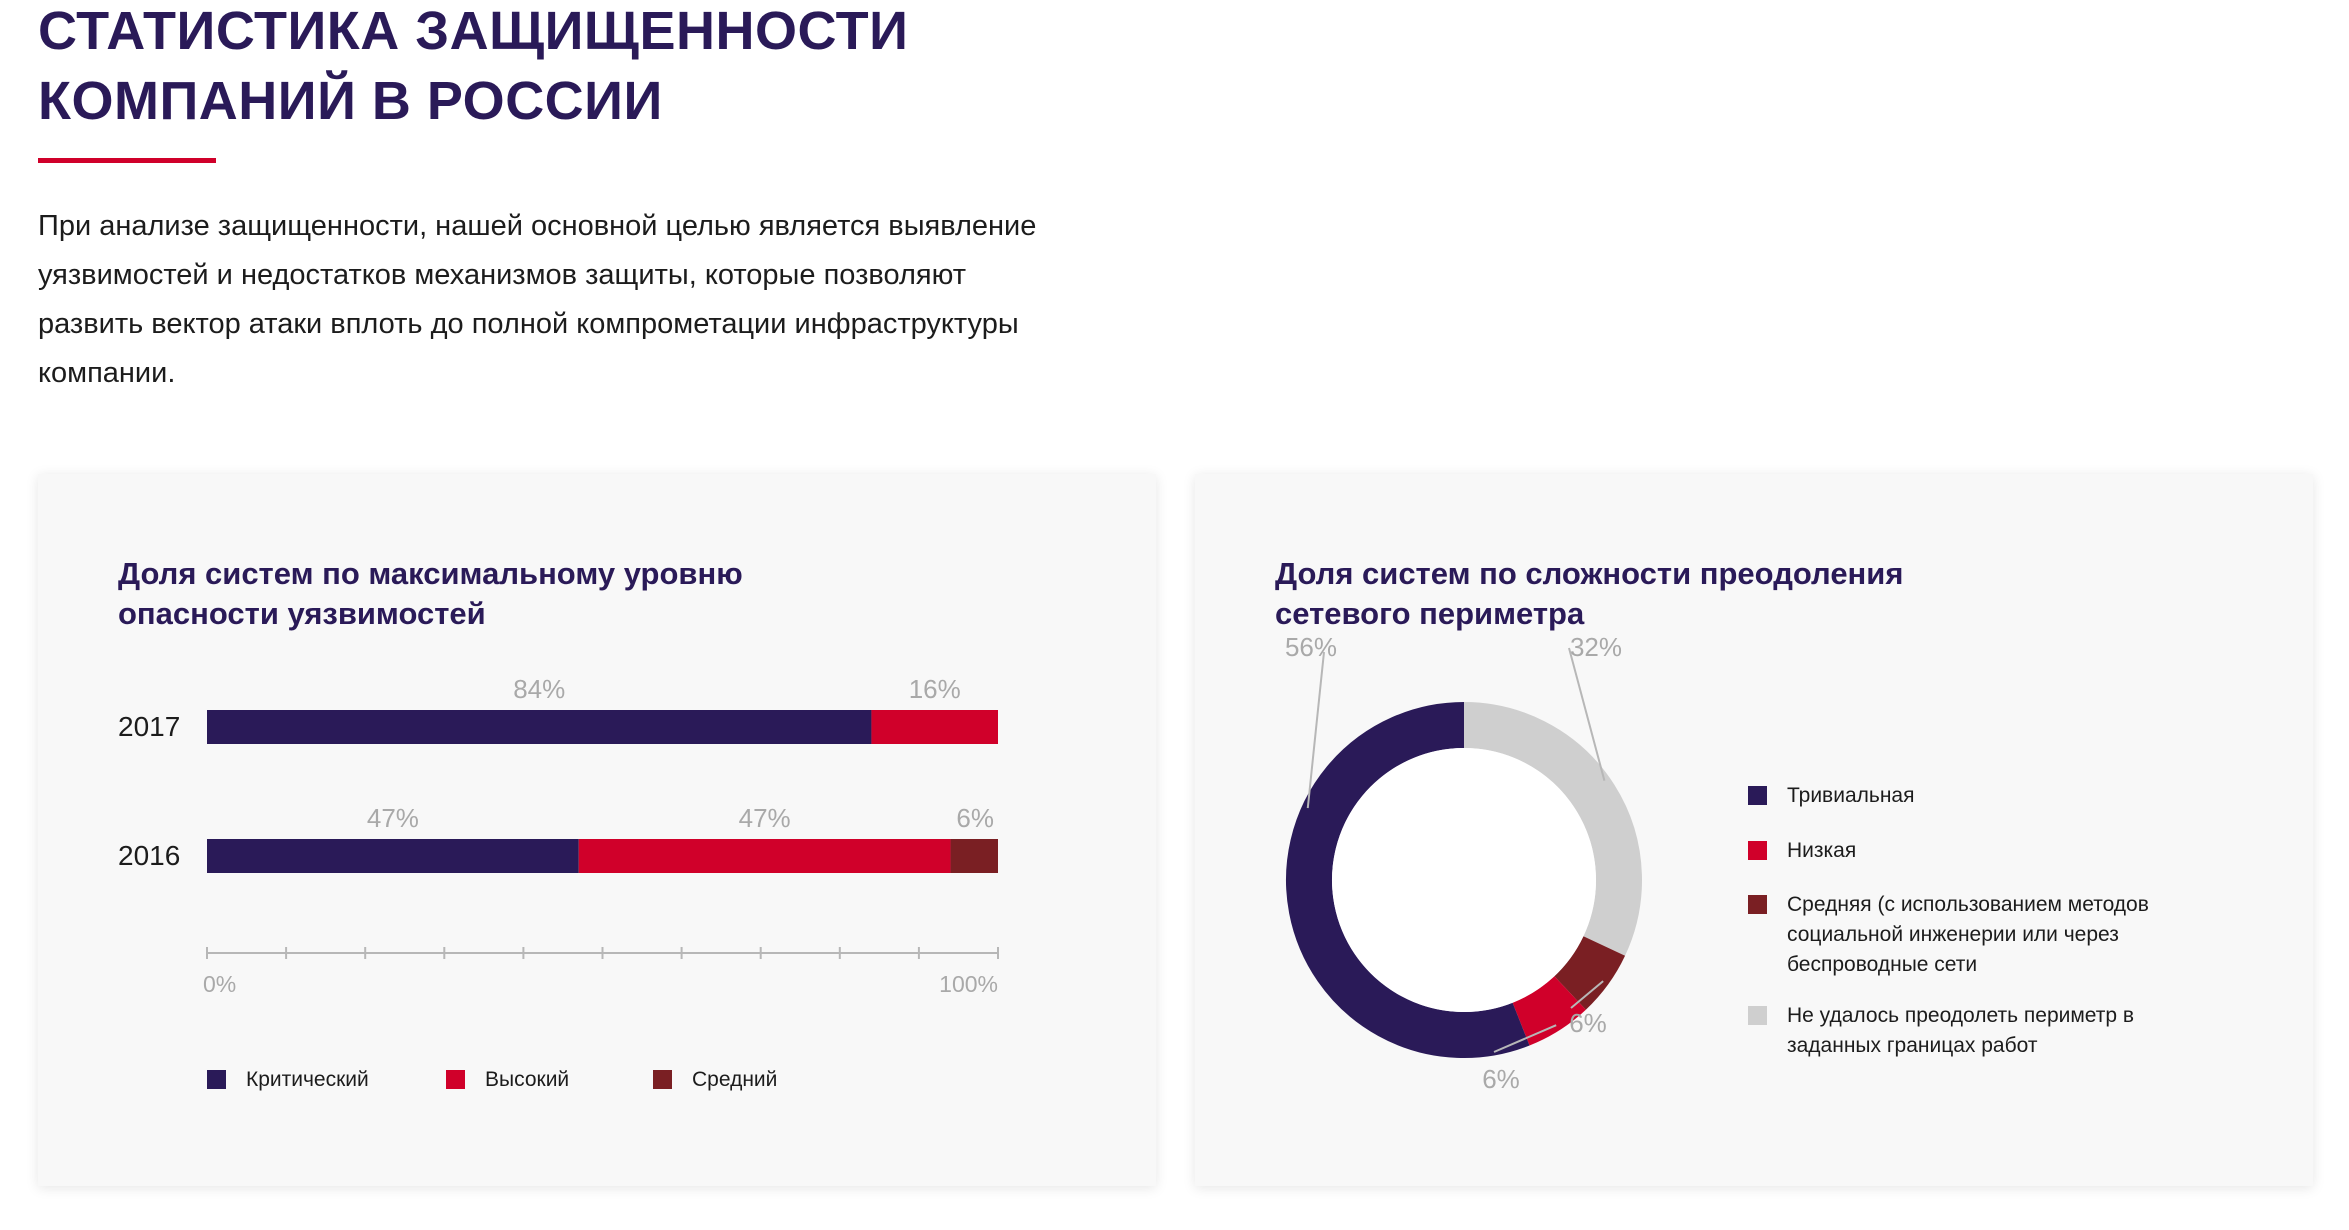  Describe the element at coordinates (1311, 647) in the screenshot. I see `slice-value-label: 56%` at that location.